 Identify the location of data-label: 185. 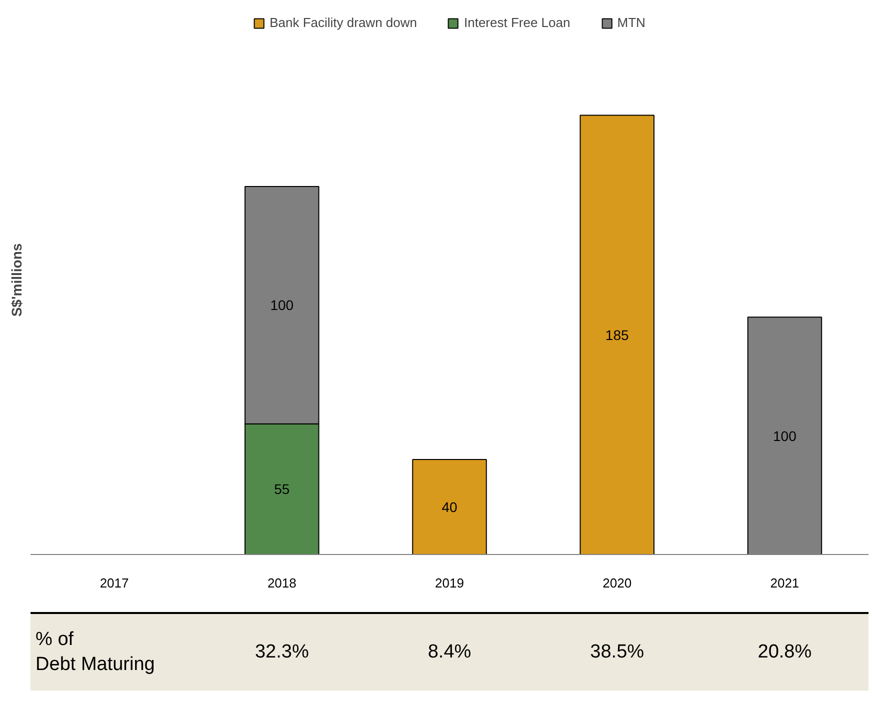
(617, 334).